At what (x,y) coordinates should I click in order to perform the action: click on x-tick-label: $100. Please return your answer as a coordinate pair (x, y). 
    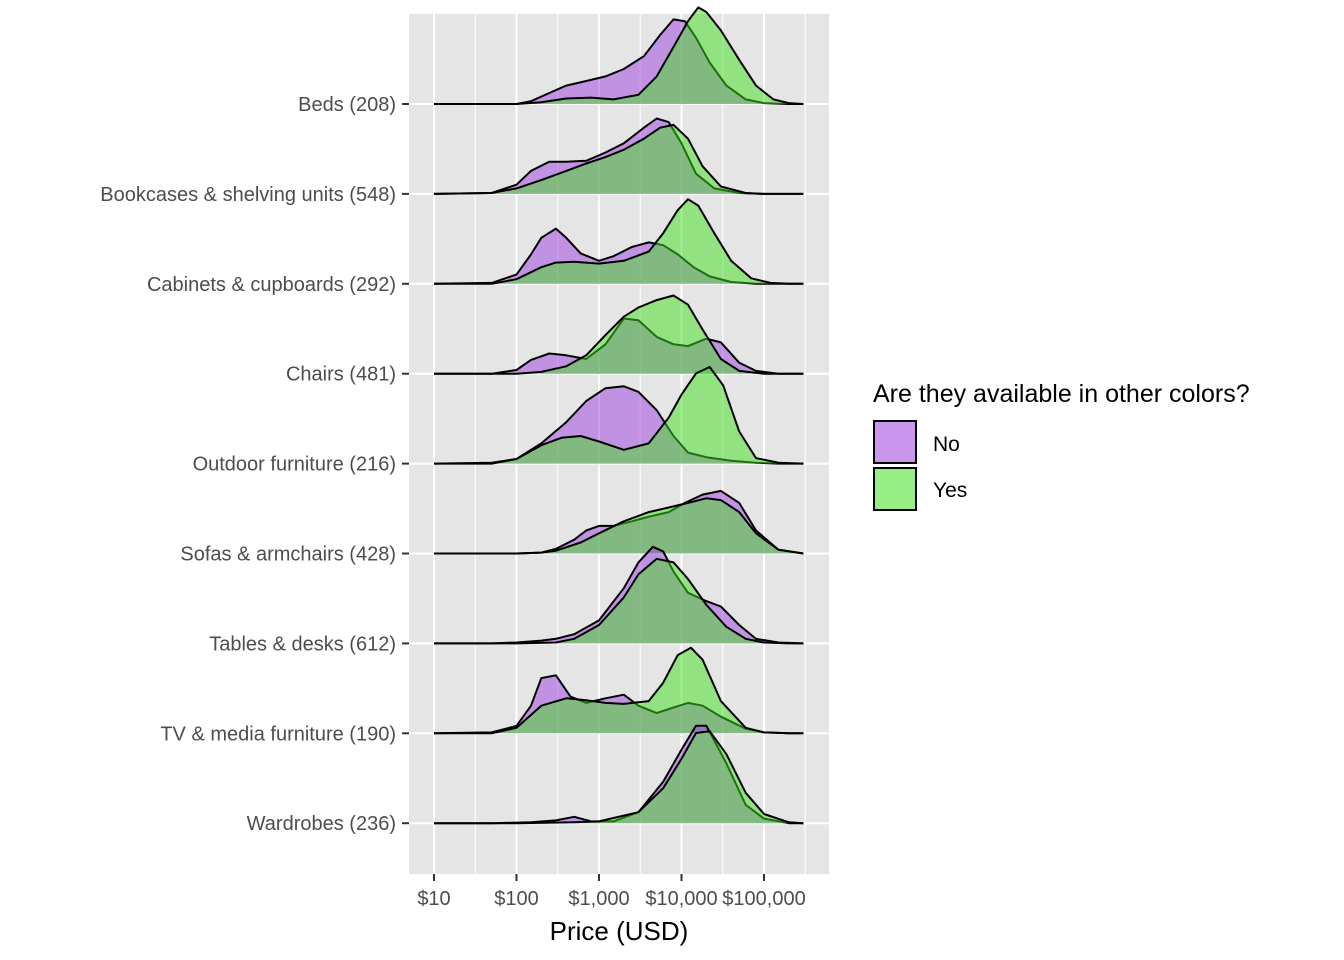
    Looking at the image, I should click on (516, 899).